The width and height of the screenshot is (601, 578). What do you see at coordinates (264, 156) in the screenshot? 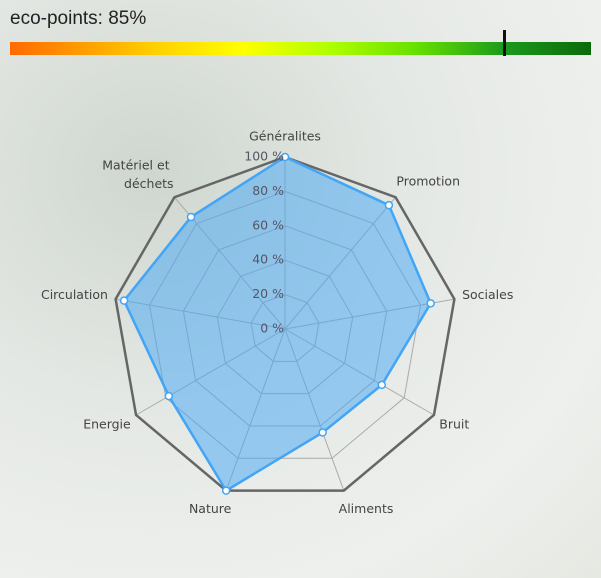
I see `r-tick-label: 100 %` at bounding box center [264, 156].